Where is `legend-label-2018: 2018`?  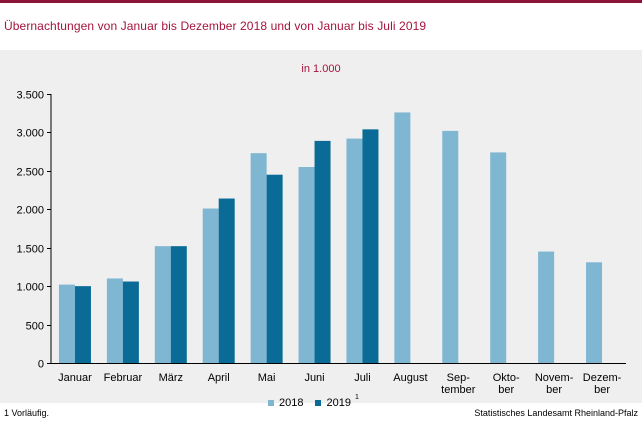 legend-label-2018: 2018 is located at coordinates (291, 403).